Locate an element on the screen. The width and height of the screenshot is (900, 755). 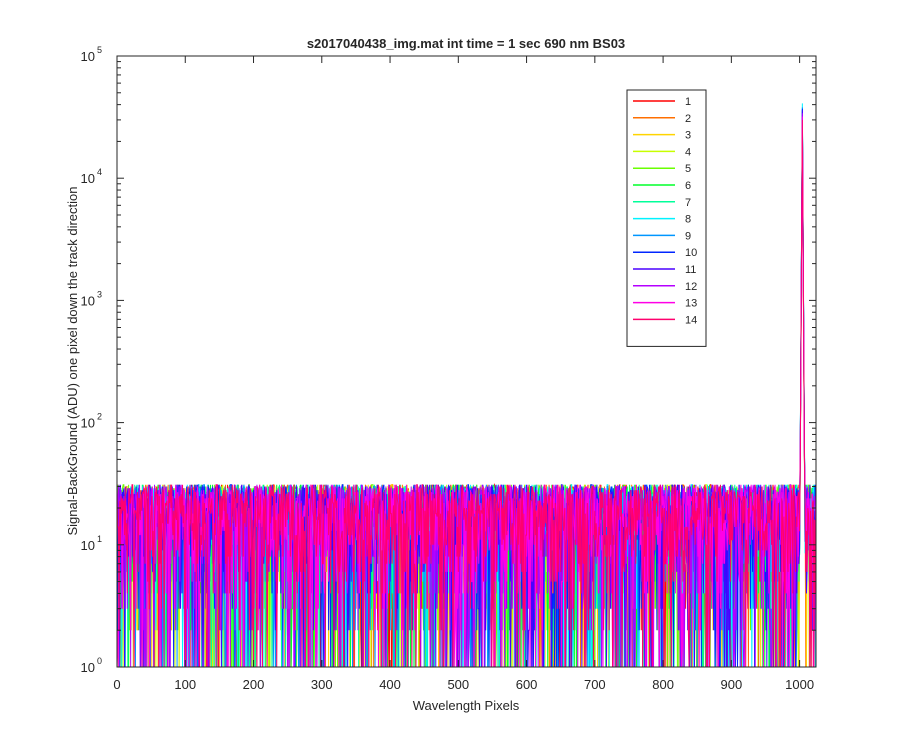
legend-label-12: 12 is located at coordinates (691, 287).